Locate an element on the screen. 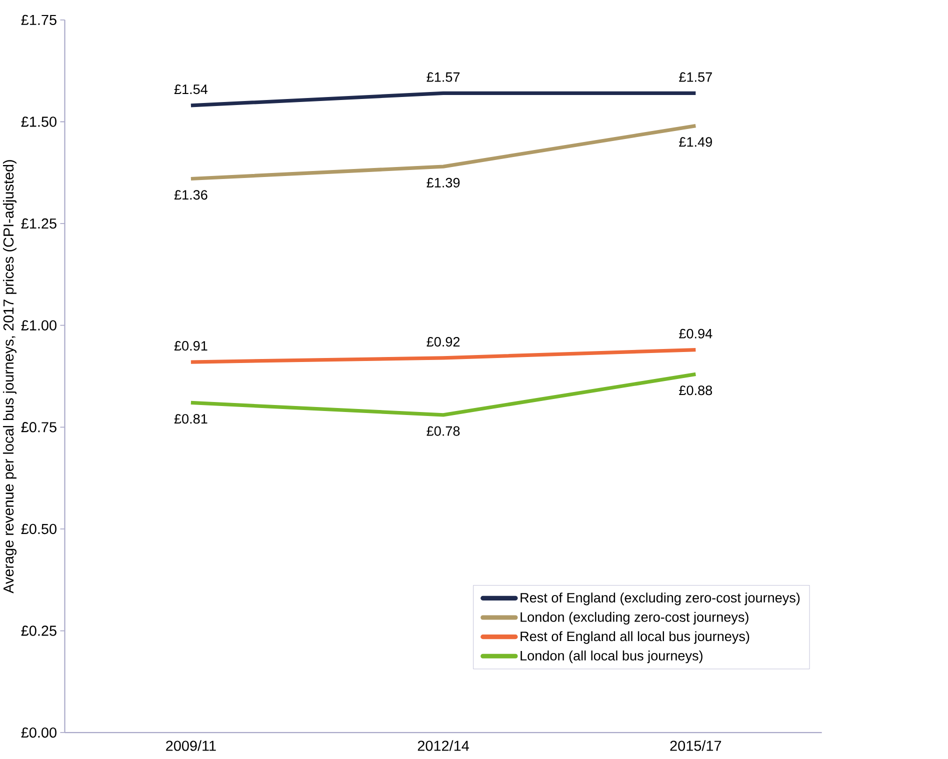 The height and width of the screenshot is (759, 948). y-tick-label: £1.25 is located at coordinates (38, 223).